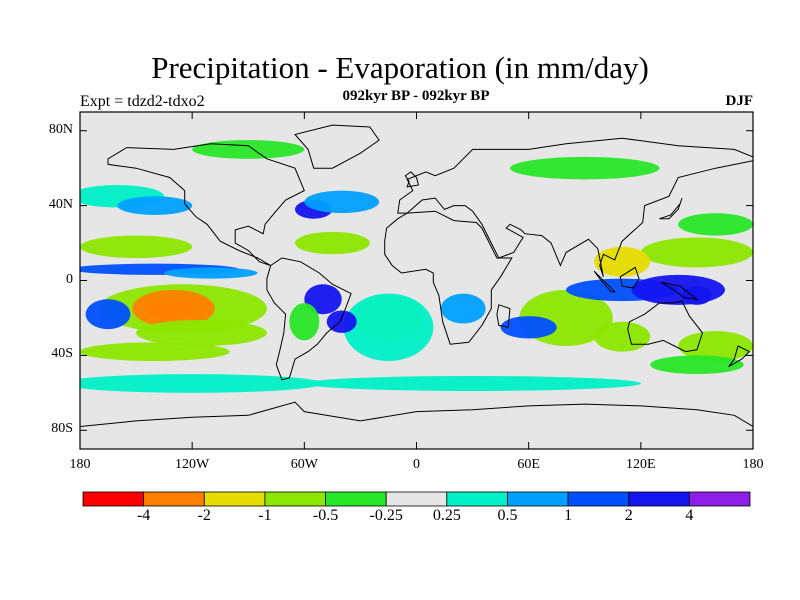 This screenshot has height=600, width=800. Describe the element at coordinates (206, 204) in the screenshot. I see `coastline-north-america` at that location.